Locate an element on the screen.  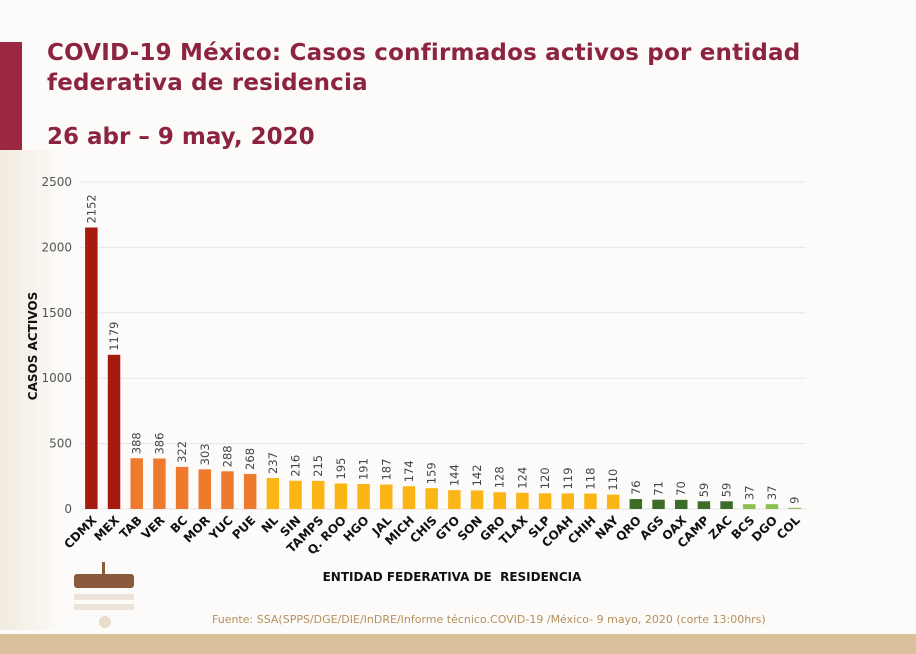
bar-hgo is located at coordinates (363, 496).